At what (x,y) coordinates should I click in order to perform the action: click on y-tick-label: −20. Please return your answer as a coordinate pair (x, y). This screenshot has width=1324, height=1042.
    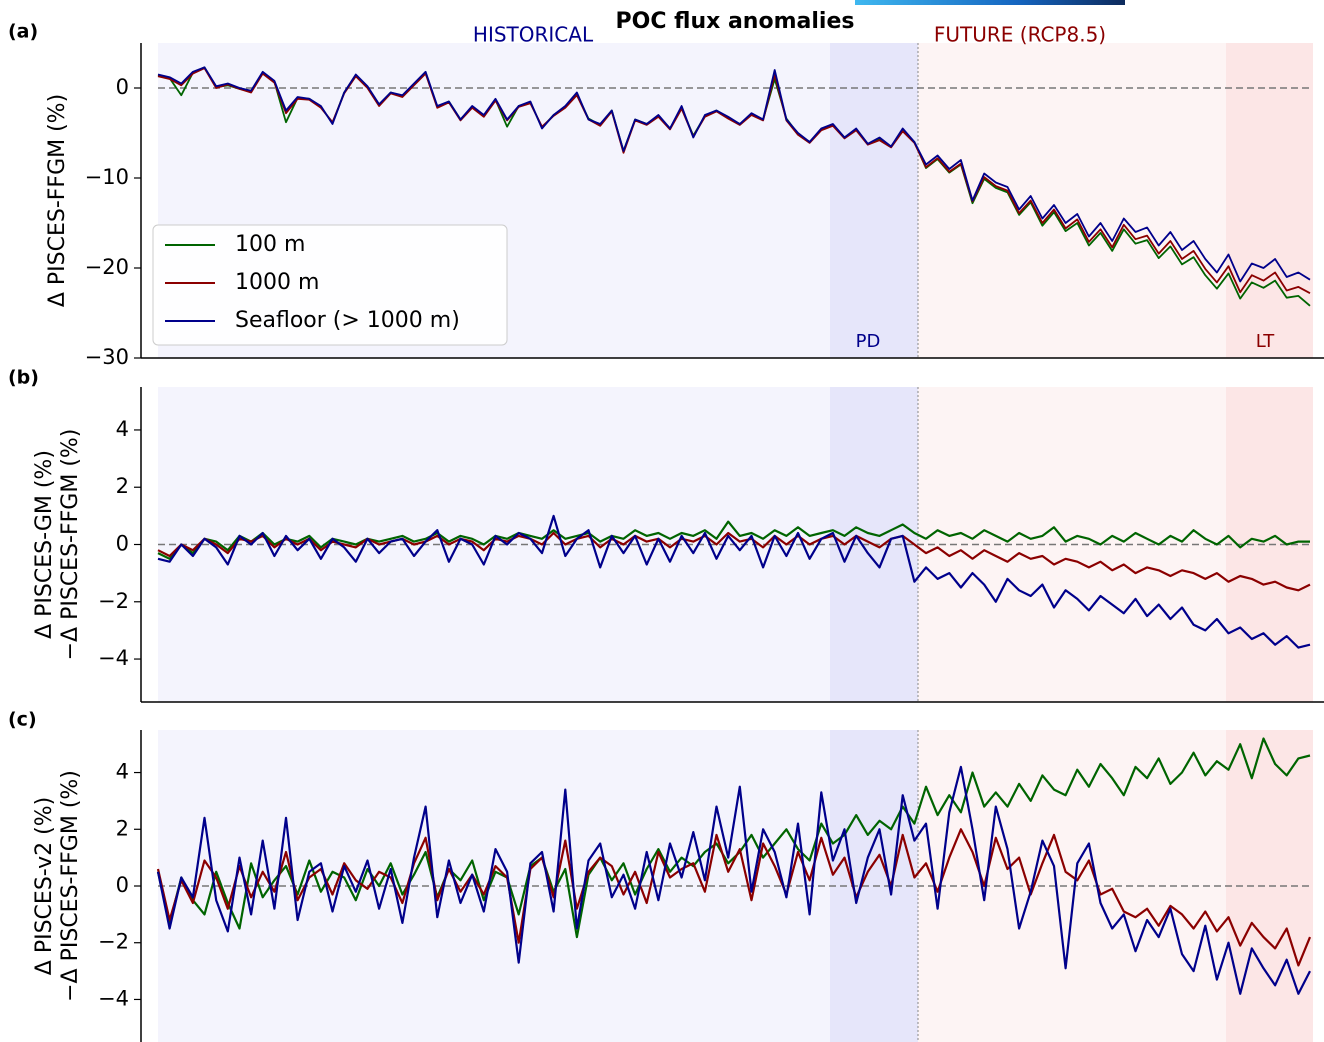
    Looking at the image, I should click on (107, 267).